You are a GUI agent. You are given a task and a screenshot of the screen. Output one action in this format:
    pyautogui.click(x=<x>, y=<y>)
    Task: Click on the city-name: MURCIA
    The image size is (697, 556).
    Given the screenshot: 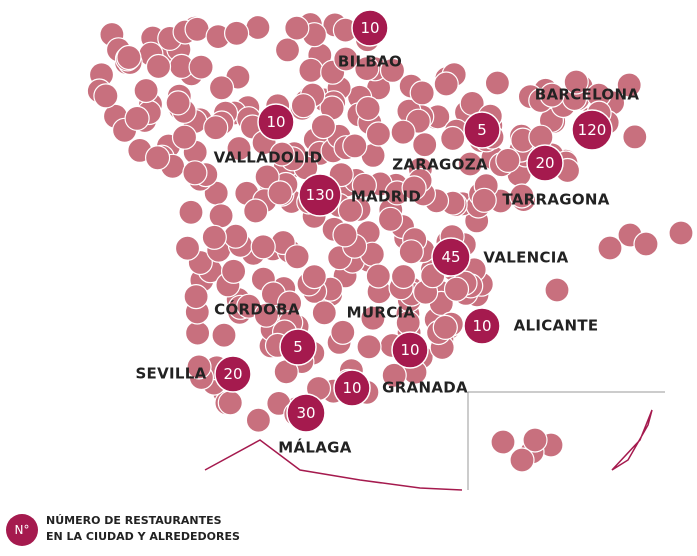 What is the action you would take?
    pyautogui.click(x=381, y=313)
    